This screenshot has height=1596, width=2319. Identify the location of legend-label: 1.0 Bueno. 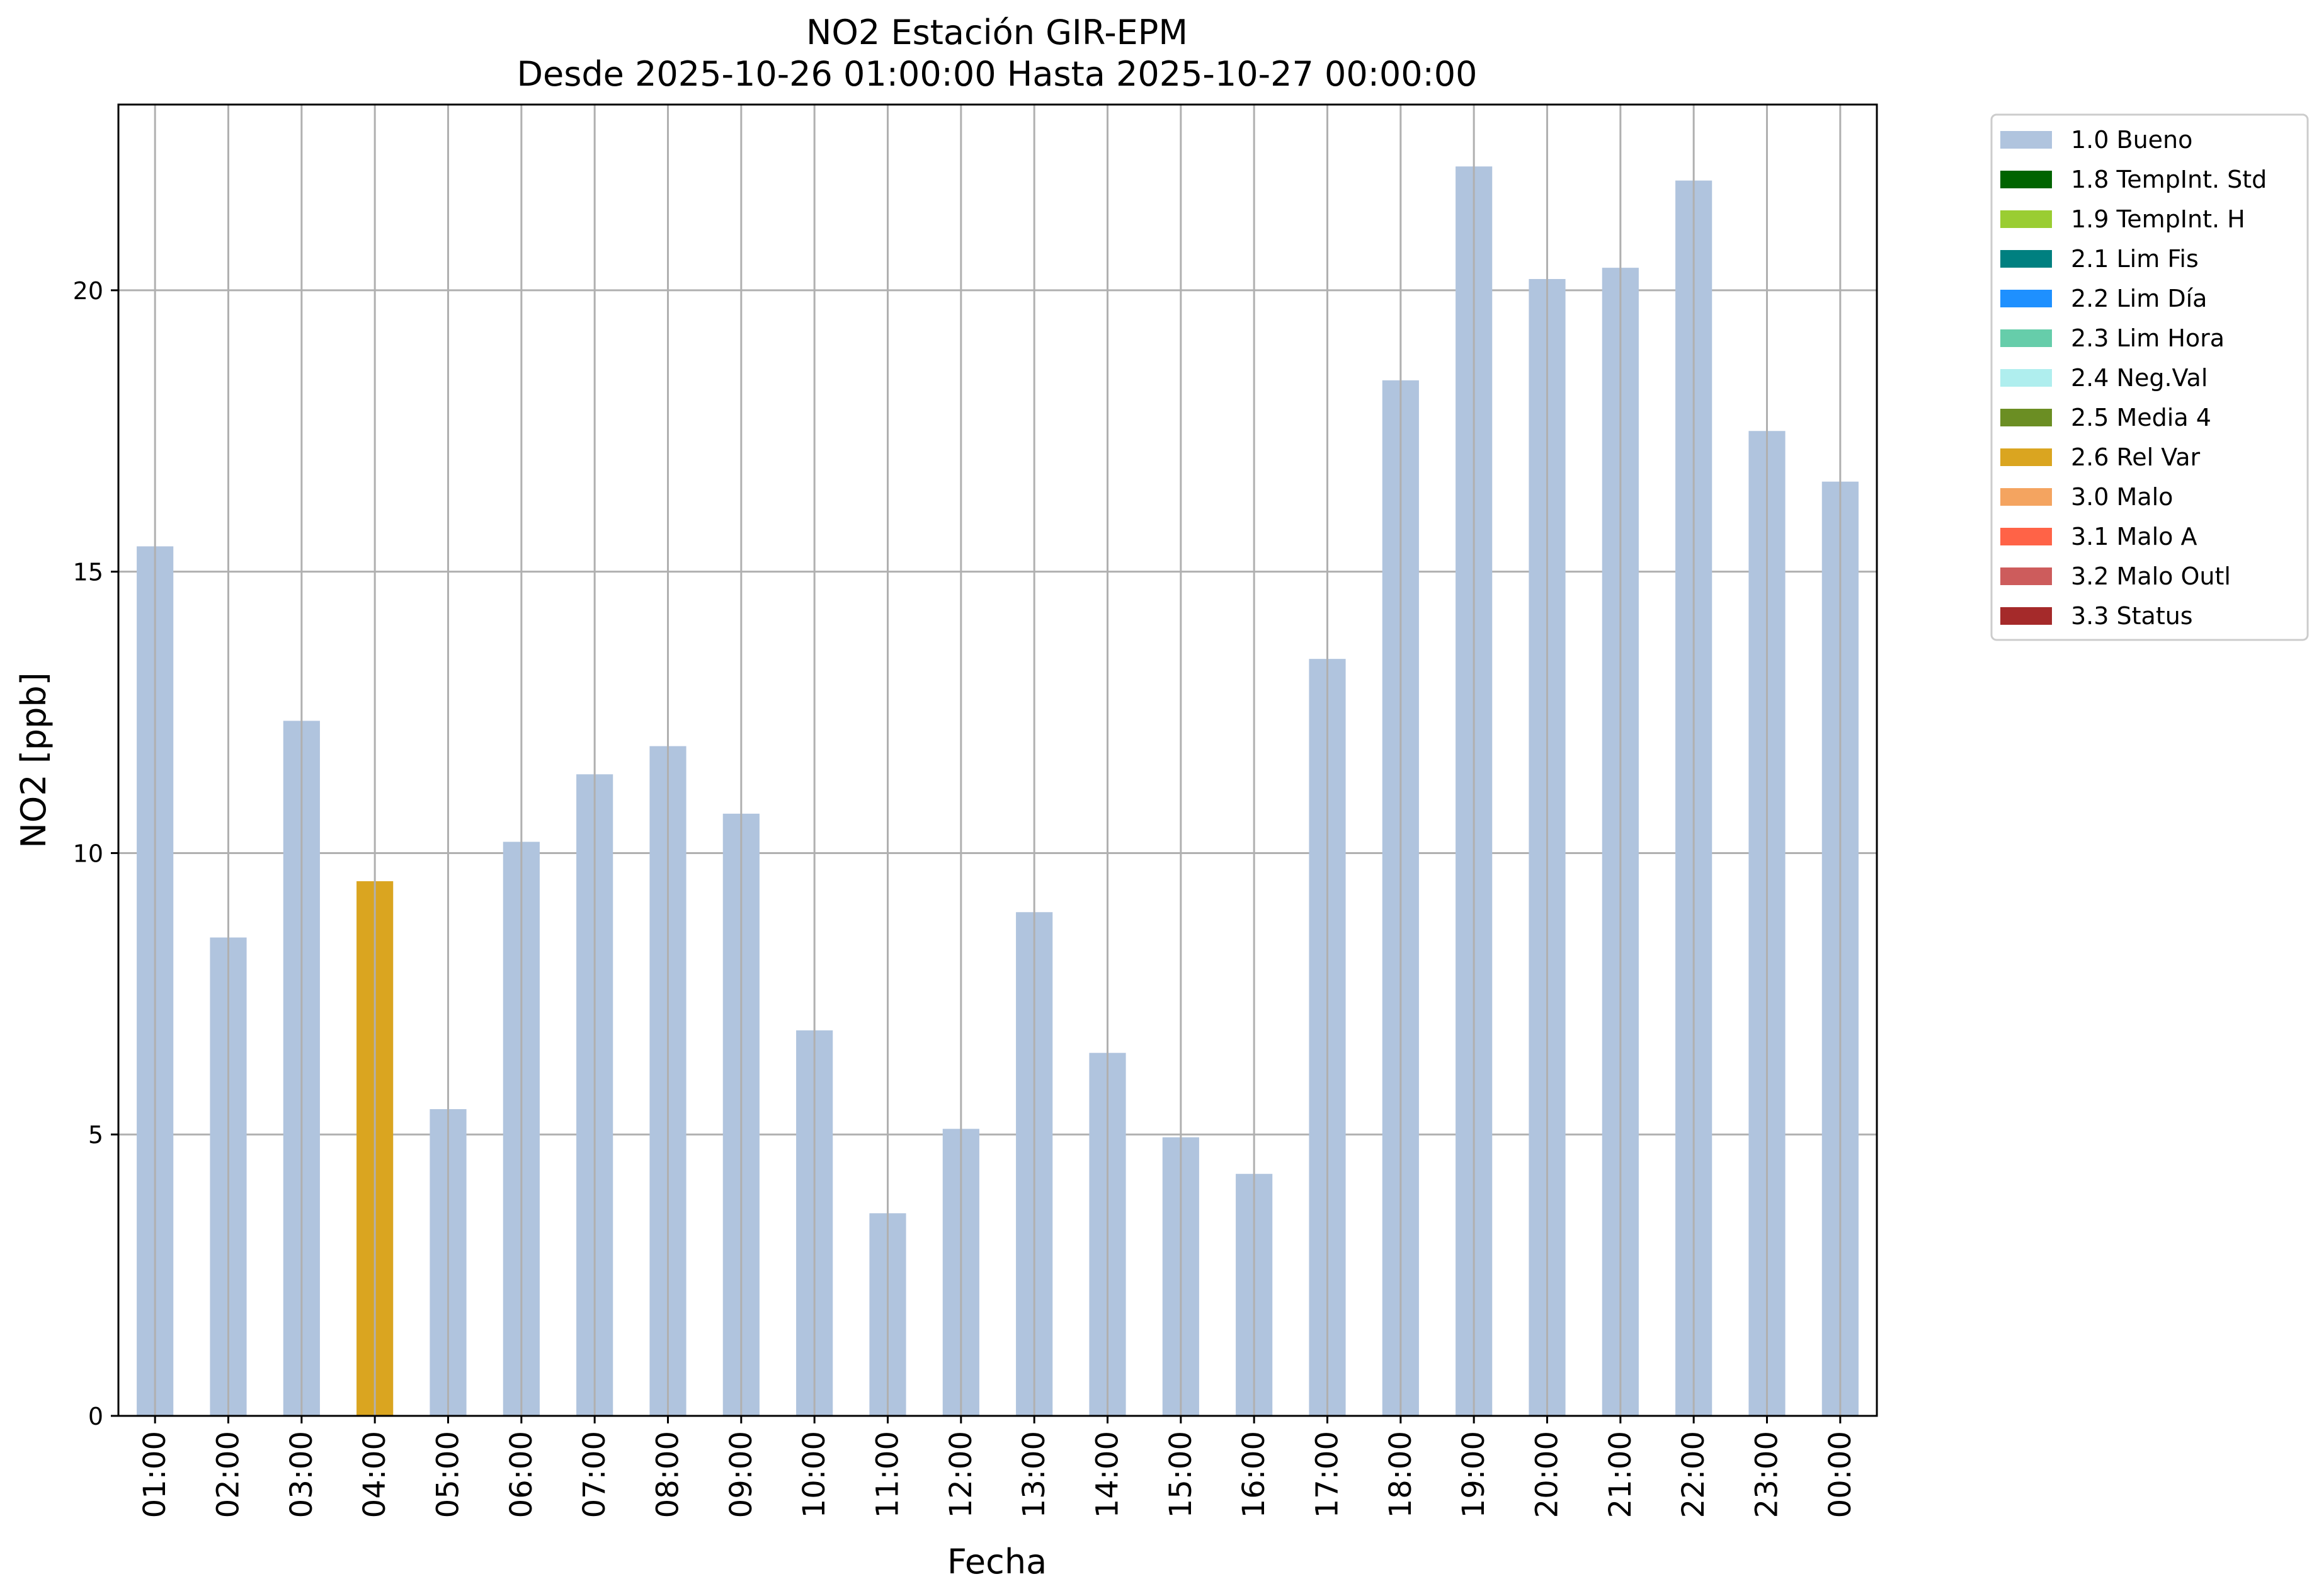
(2131, 140).